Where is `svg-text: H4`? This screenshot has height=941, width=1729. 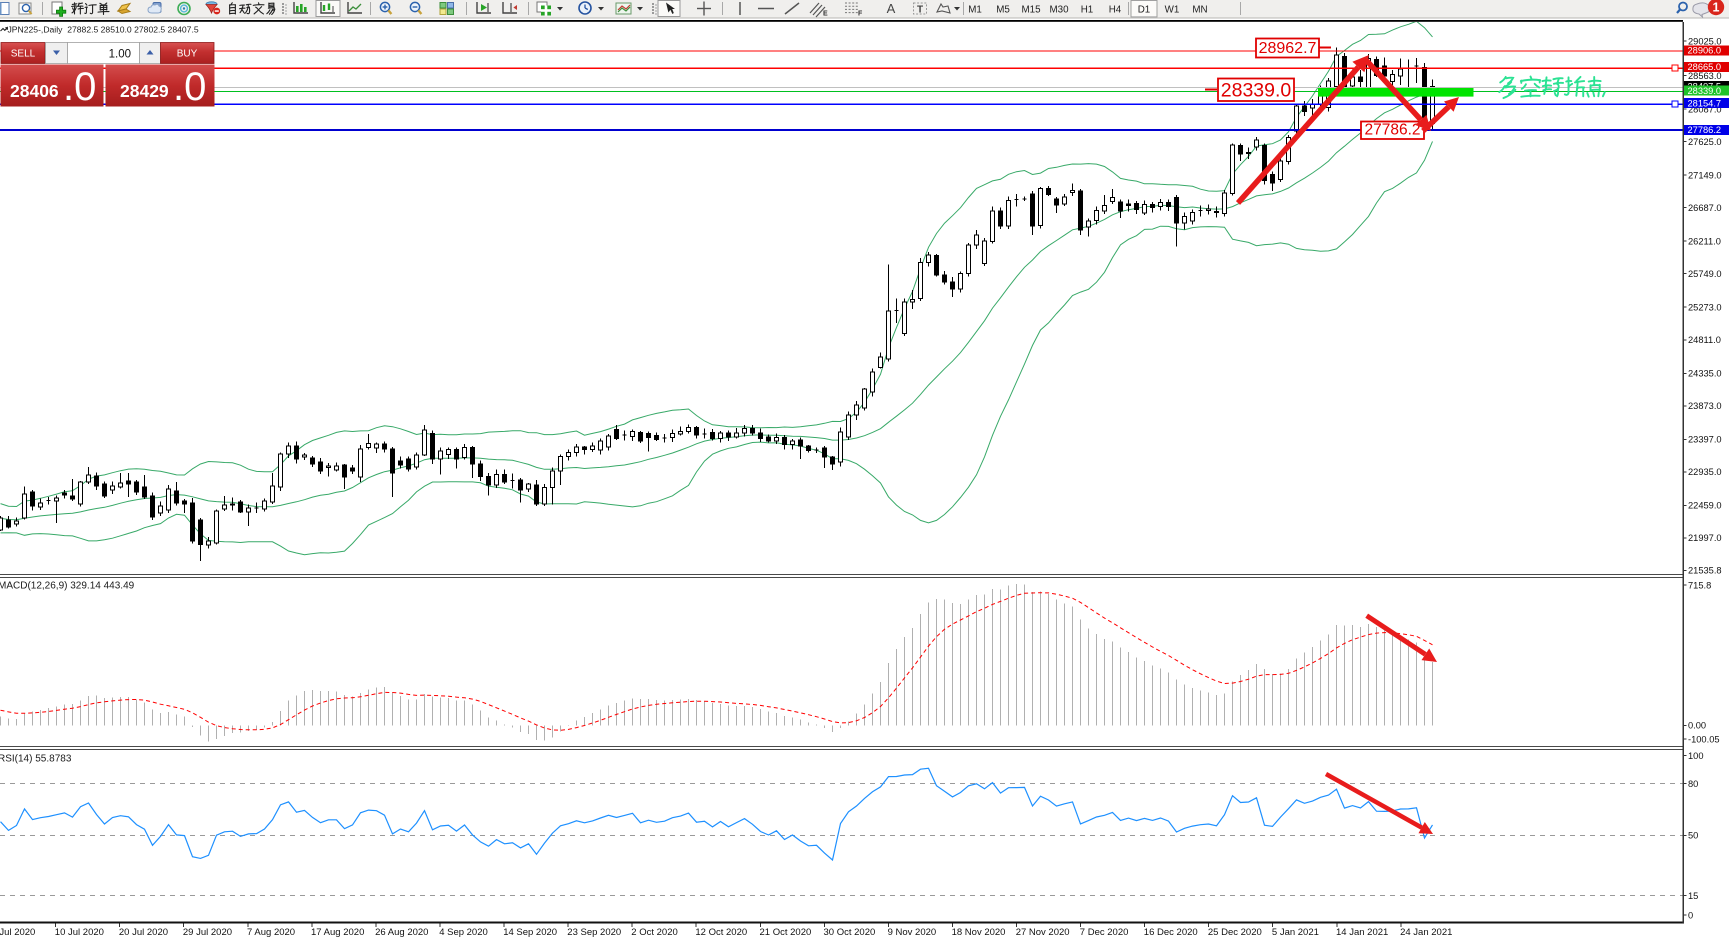
svg-text: H4 is located at coordinates (1115, 9).